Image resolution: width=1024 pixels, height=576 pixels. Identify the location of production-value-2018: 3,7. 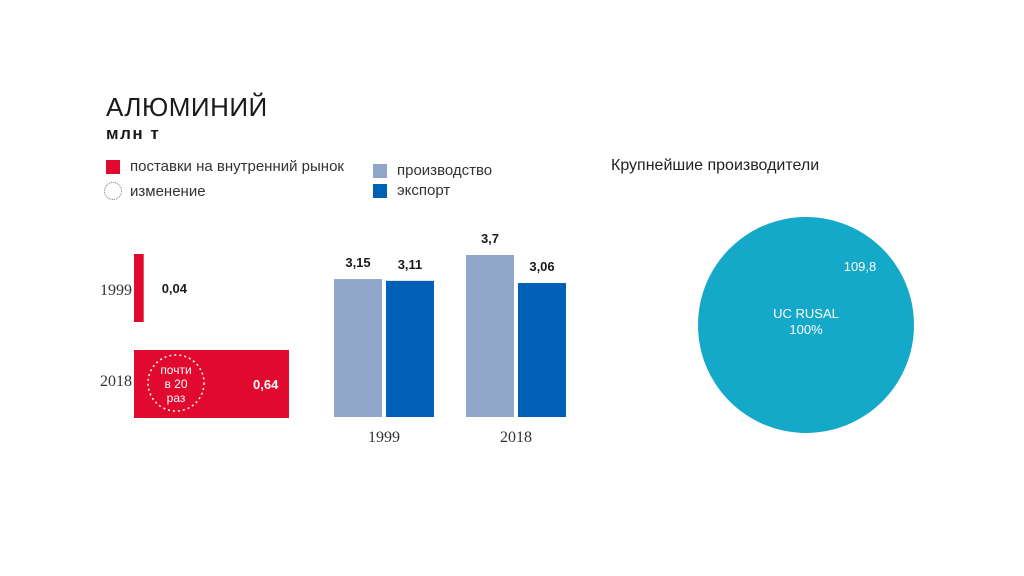
(490, 238).